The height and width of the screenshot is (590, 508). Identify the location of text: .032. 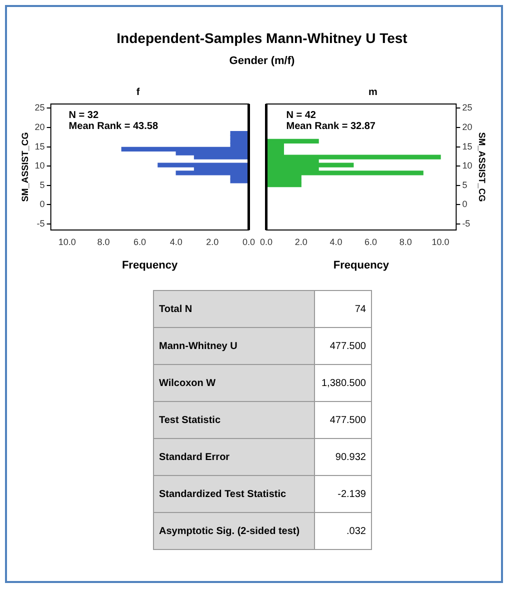
(356, 531).